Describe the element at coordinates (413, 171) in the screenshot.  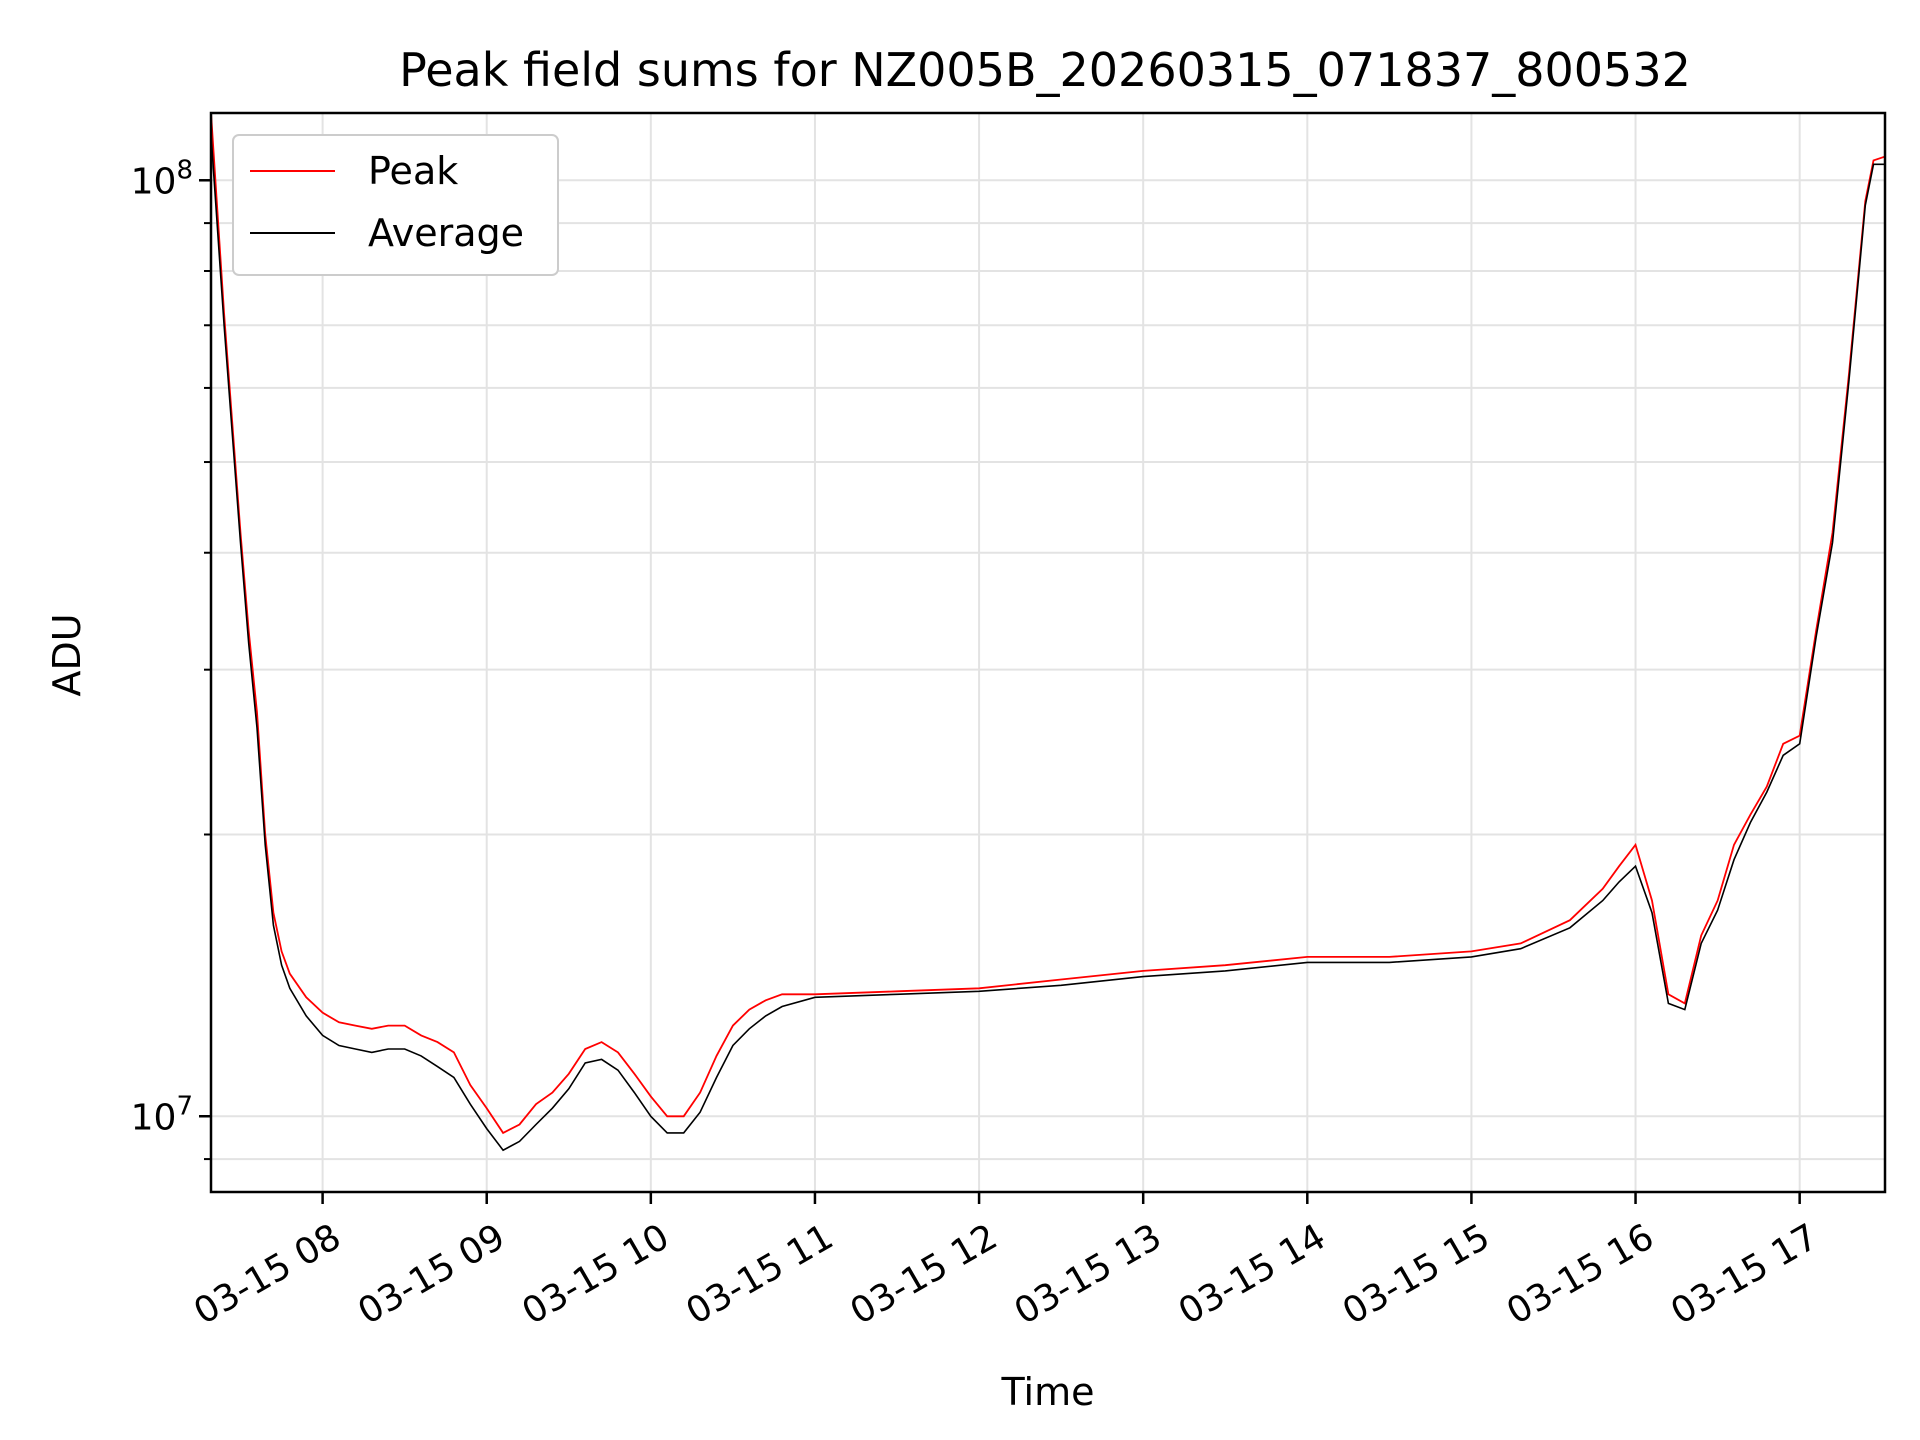
I see `legend-label-peak: Peak` at that location.